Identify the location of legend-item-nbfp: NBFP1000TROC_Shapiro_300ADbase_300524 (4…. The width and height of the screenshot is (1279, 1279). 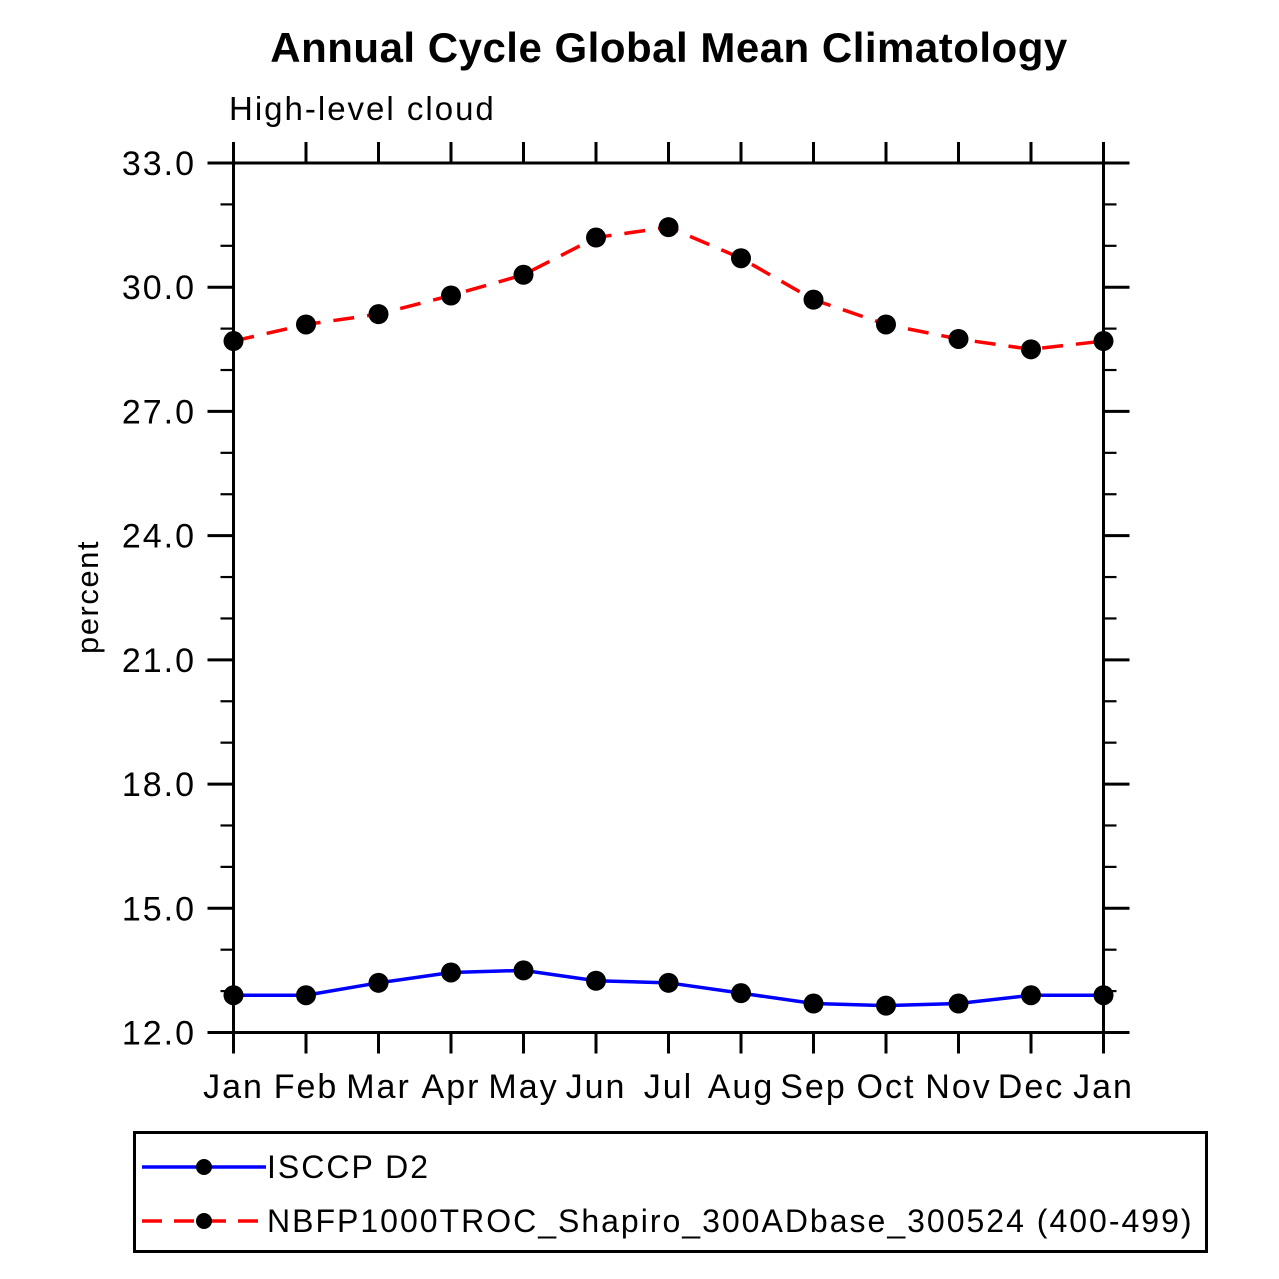
(673, 1221).